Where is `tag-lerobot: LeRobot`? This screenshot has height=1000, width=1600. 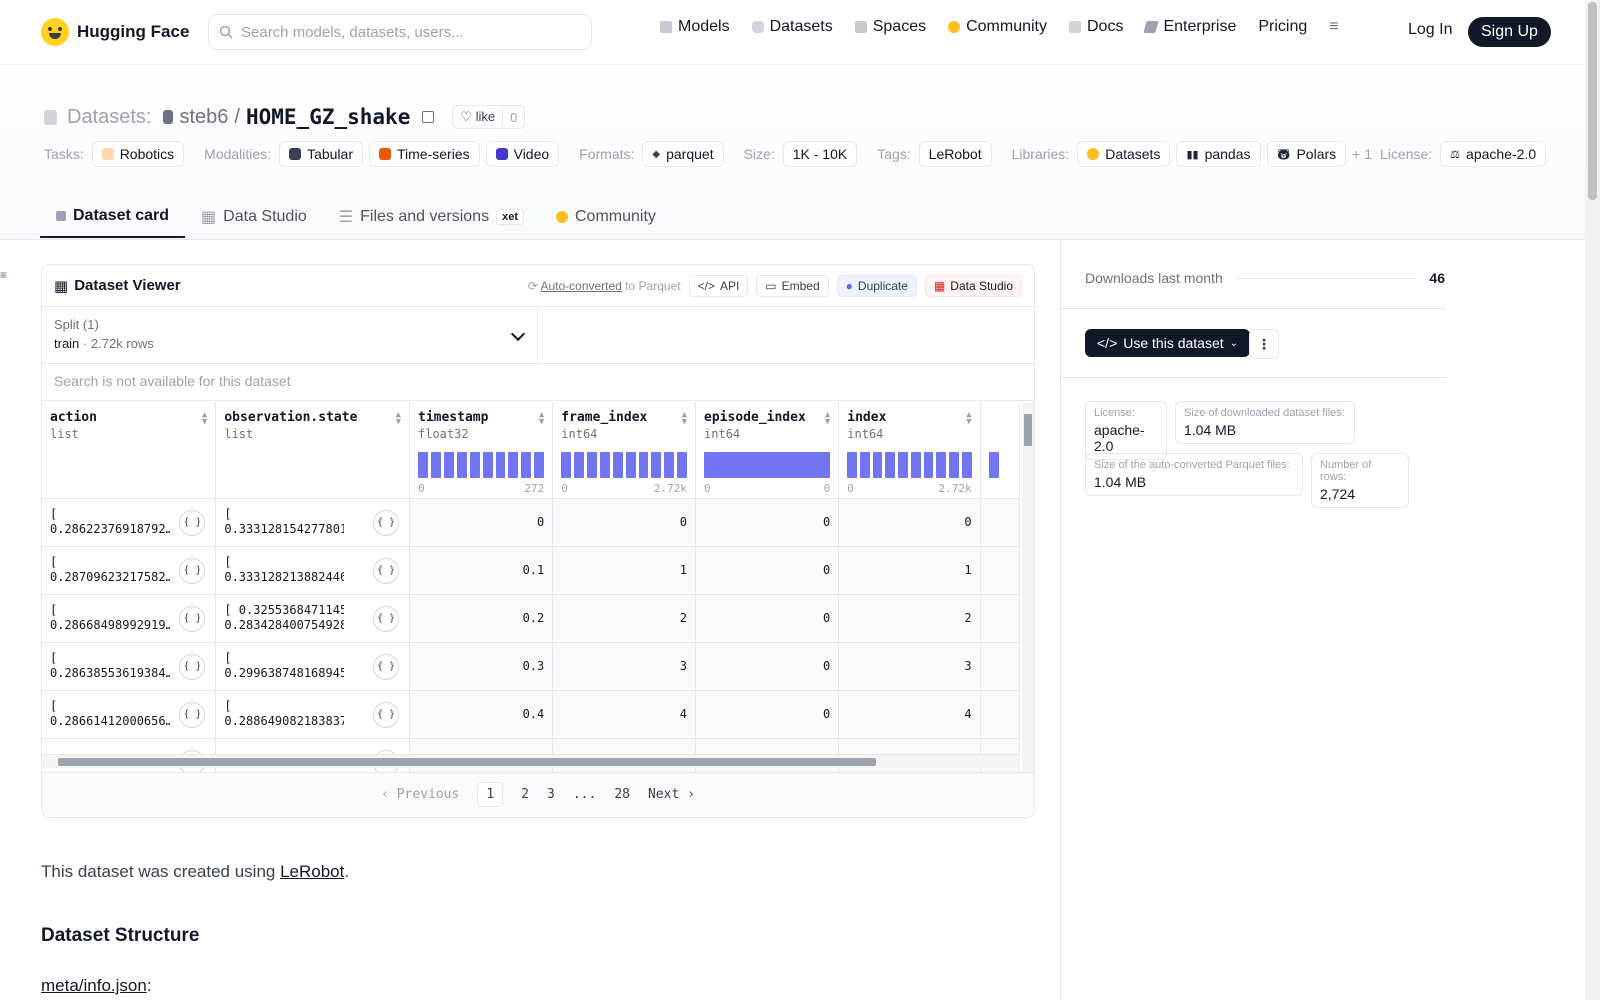
tag-lerobot: LeRobot is located at coordinates (955, 154).